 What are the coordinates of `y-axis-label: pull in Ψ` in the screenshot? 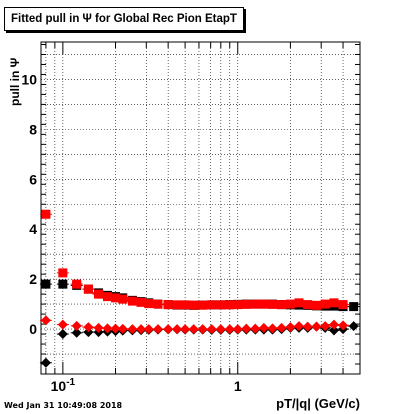 It's located at (15, 81).